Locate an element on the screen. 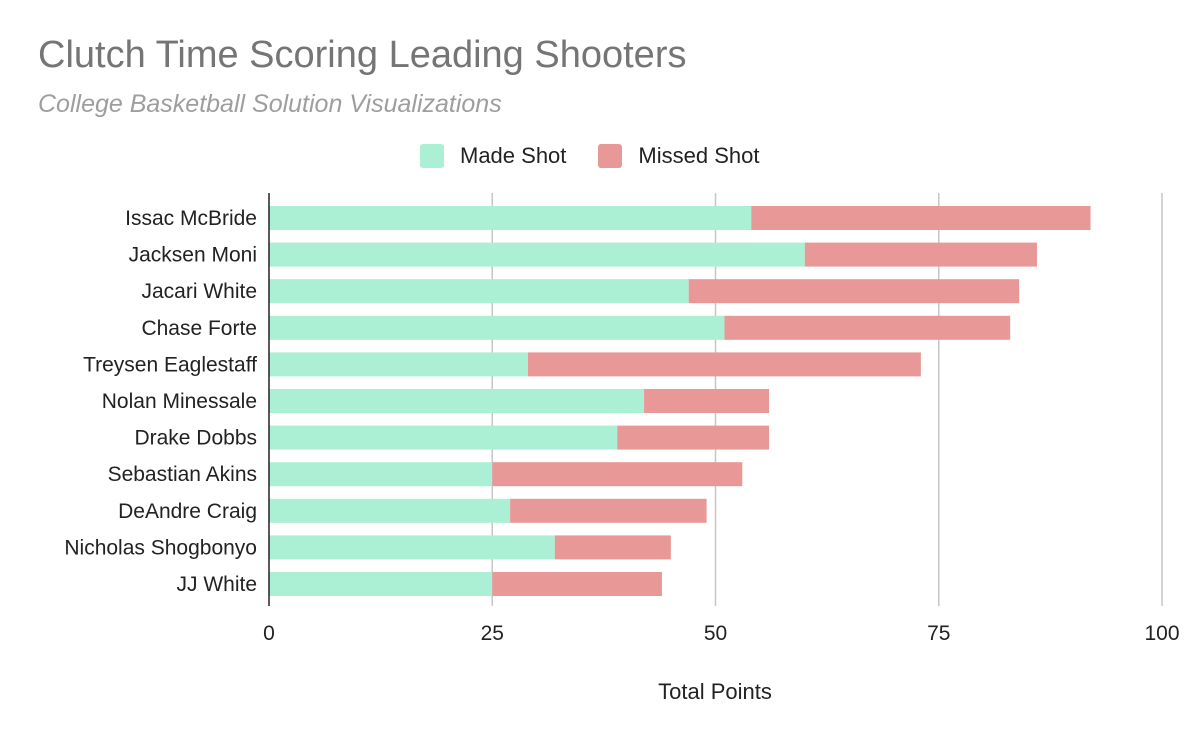 This screenshot has width=1200, height=742. x-tick-label: 0 is located at coordinates (269, 633).